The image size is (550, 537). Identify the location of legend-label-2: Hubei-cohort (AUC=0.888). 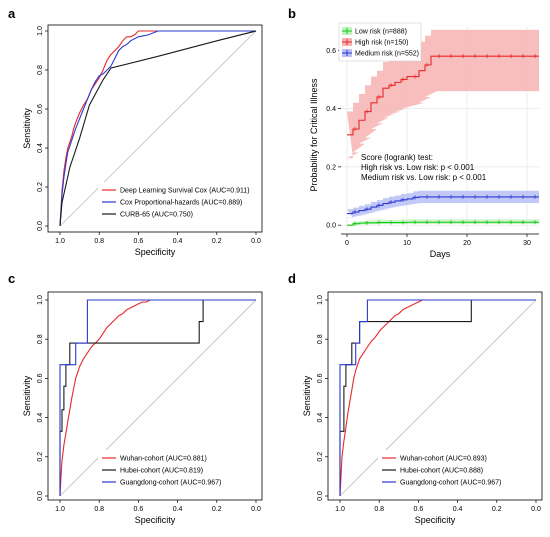
(441, 471).